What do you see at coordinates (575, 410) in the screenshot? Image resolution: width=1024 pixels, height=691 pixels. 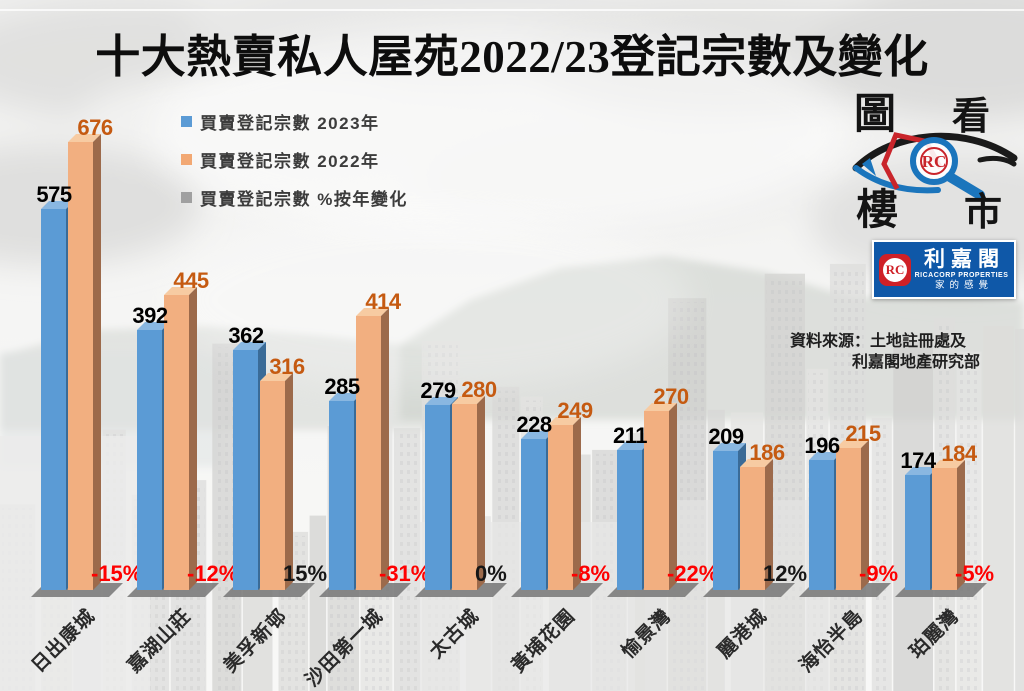 I see `value-label-2022: 249` at bounding box center [575, 410].